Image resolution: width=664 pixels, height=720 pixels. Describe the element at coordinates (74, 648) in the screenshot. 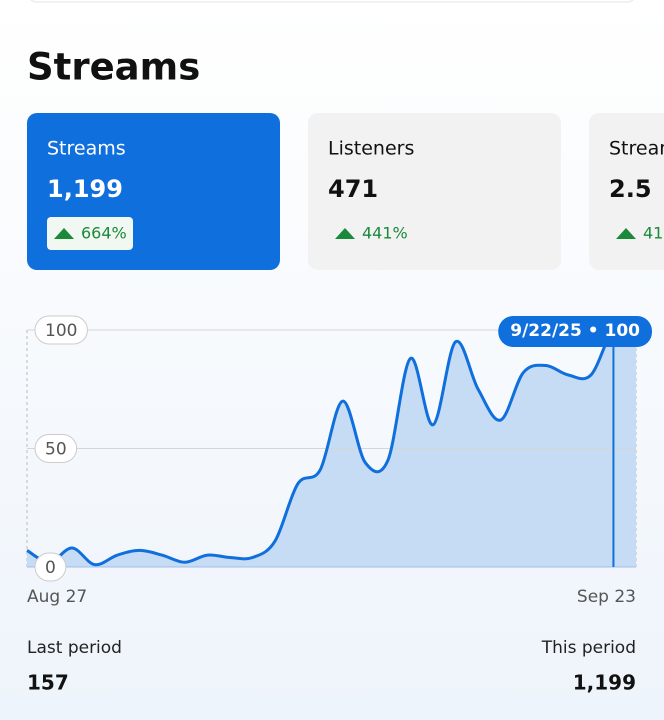

I see `last-period-label: Last period` at that location.